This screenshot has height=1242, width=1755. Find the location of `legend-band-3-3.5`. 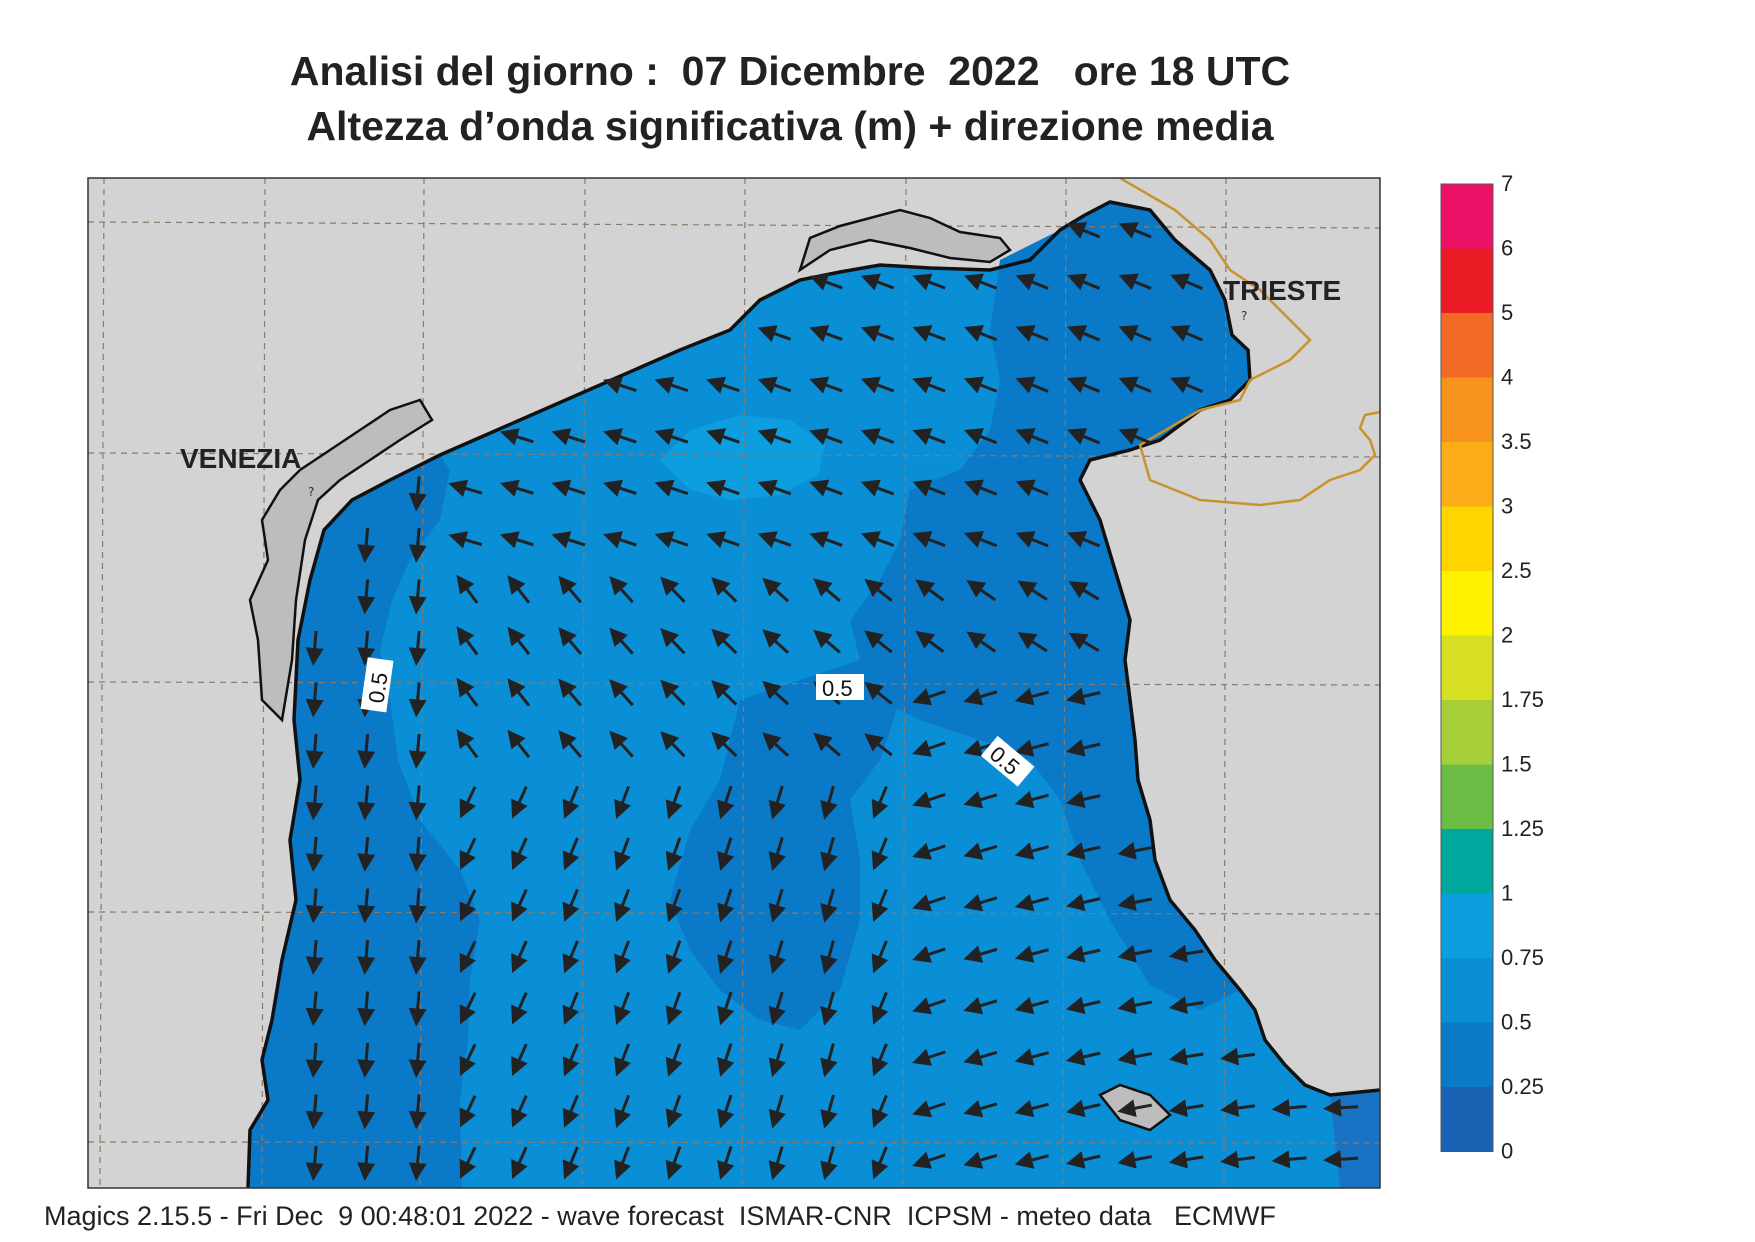

legend-band-3-3.5 is located at coordinates (1467, 474).